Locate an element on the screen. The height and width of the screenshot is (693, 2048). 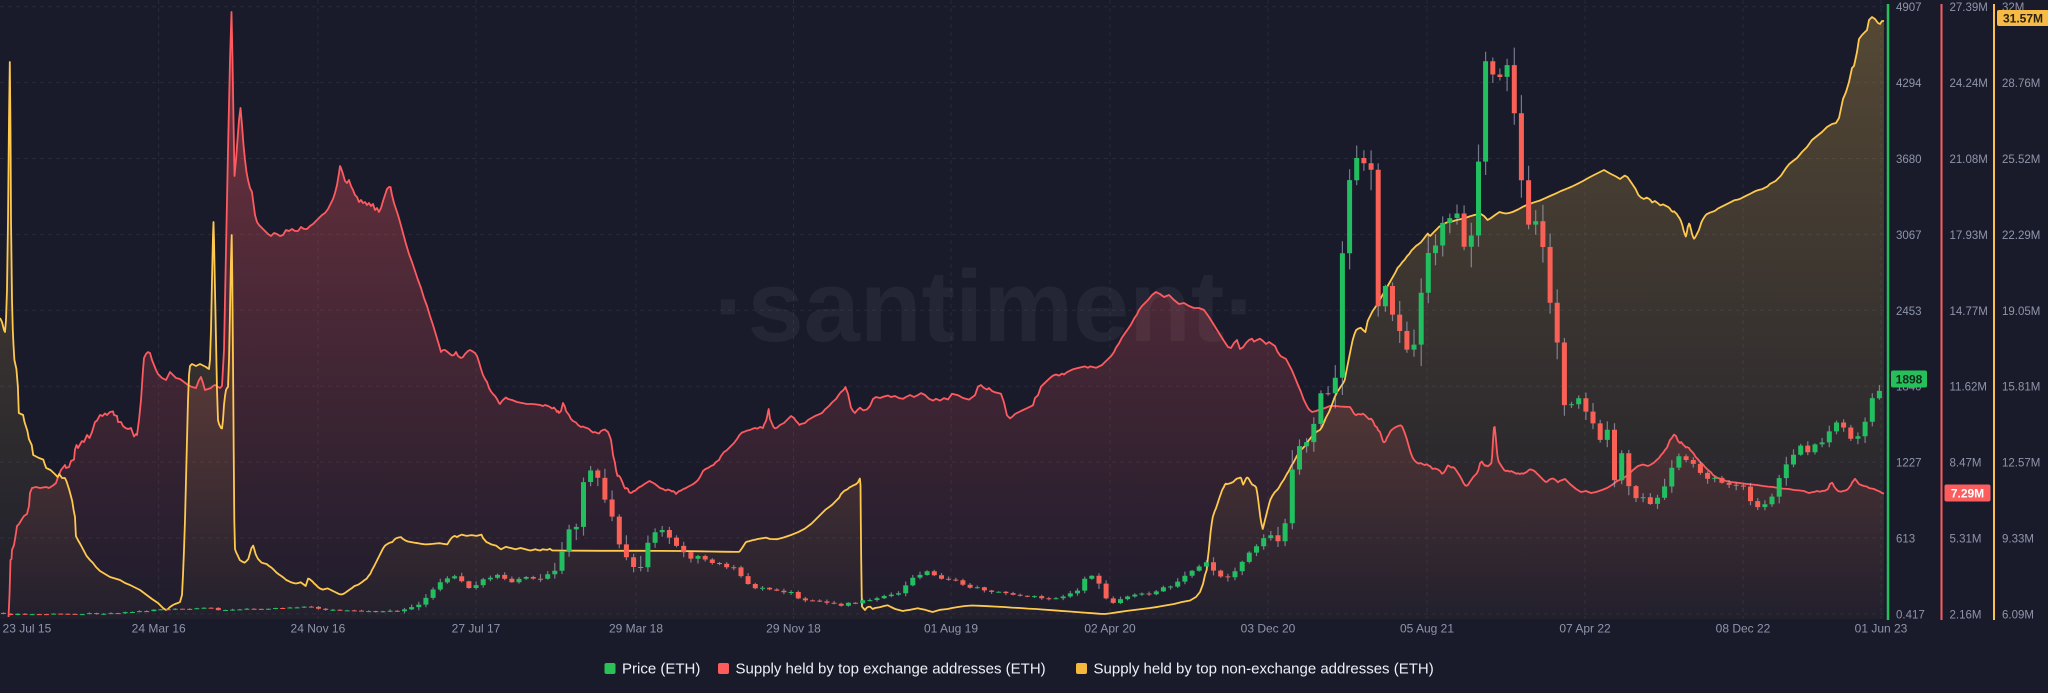
svg-text: 4294 is located at coordinates (1909, 84).